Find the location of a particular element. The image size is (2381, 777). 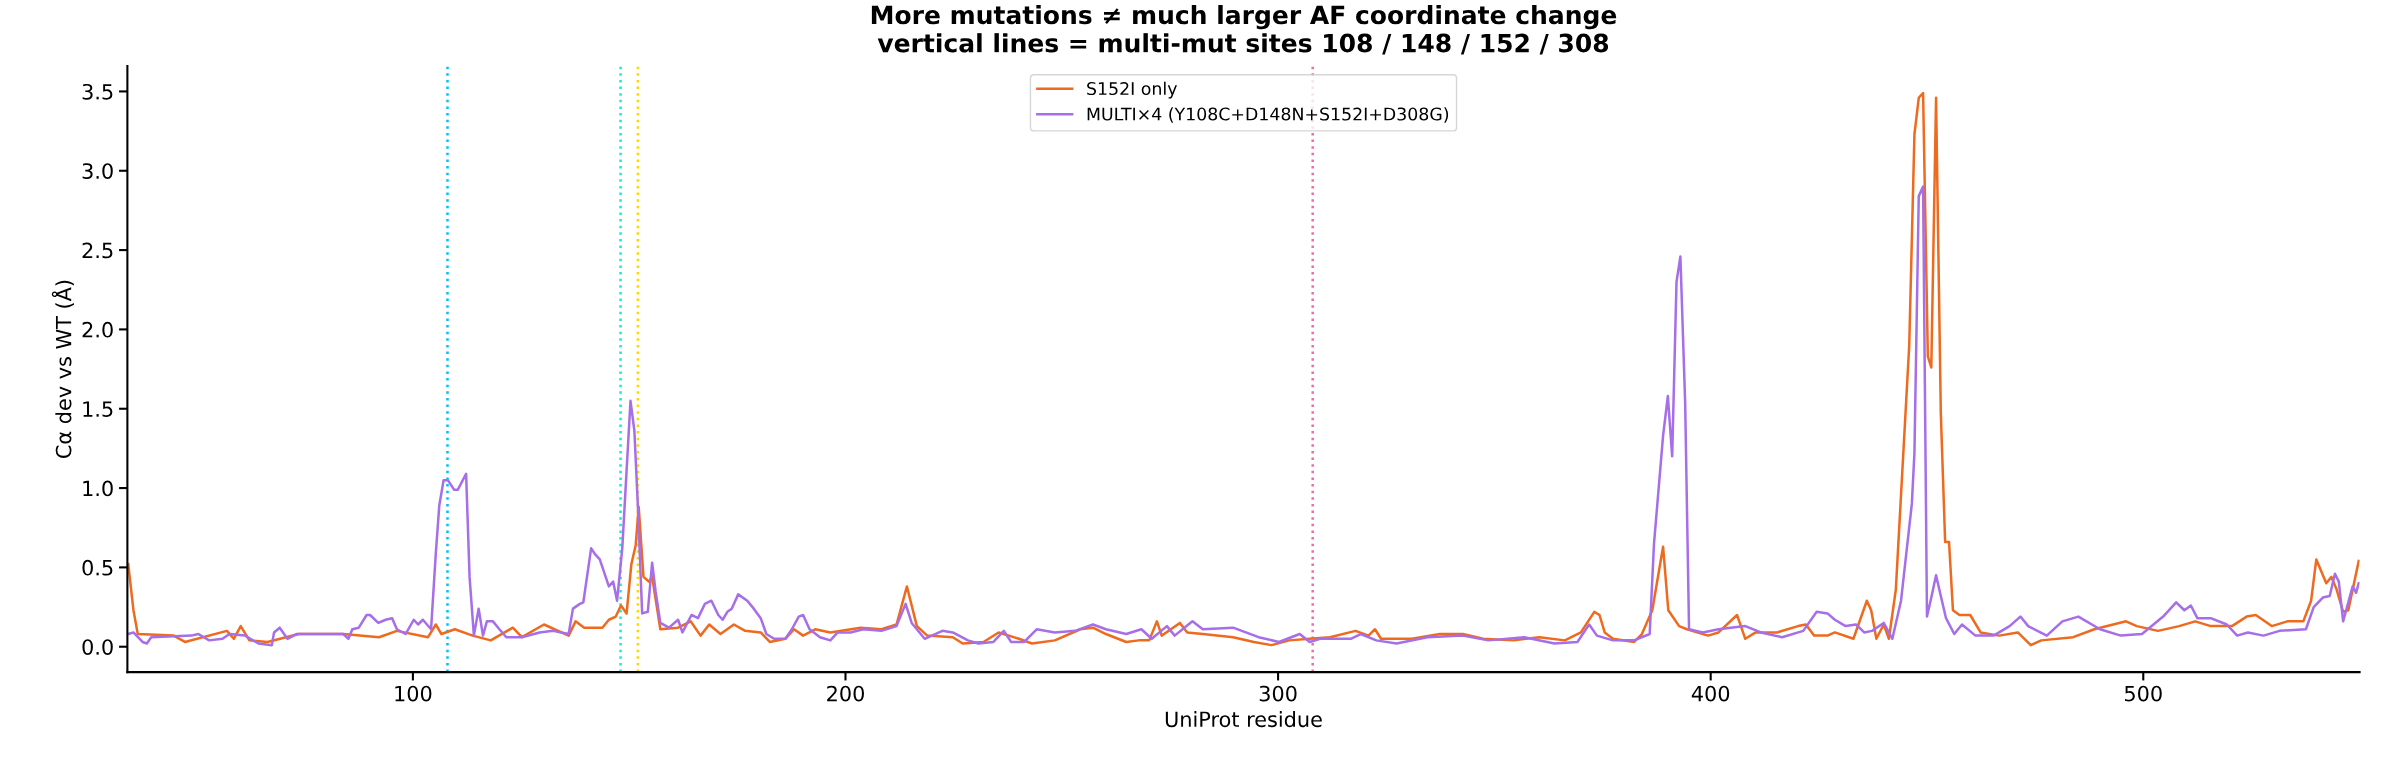

y-tick-label: 2.0 is located at coordinates (97, 329).